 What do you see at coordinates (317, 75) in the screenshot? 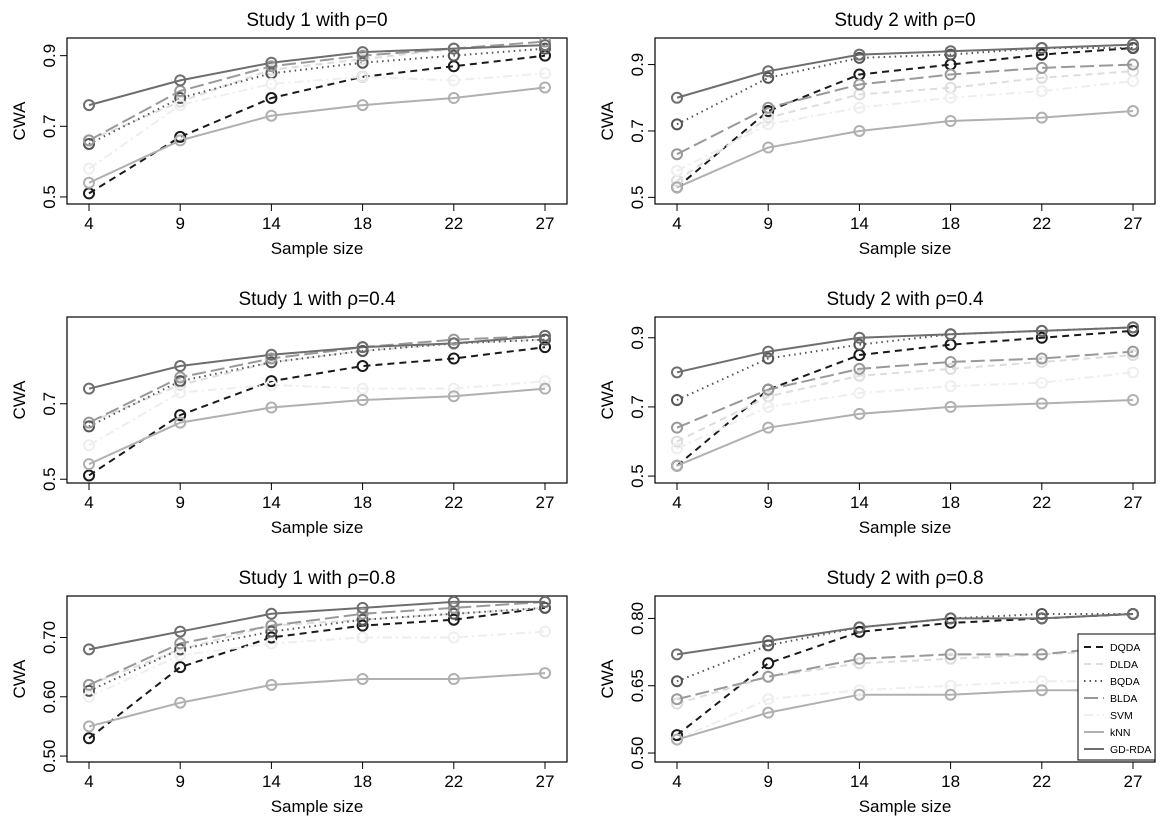
I see `series-line-gd-rda` at bounding box center [317, 75].